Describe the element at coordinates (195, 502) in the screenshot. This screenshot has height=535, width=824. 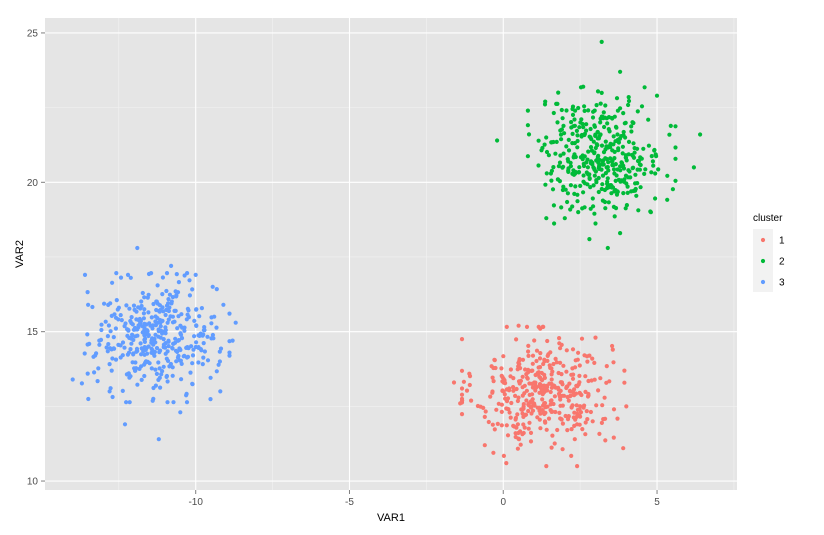
I see `x-tick-label: -10` at that location.